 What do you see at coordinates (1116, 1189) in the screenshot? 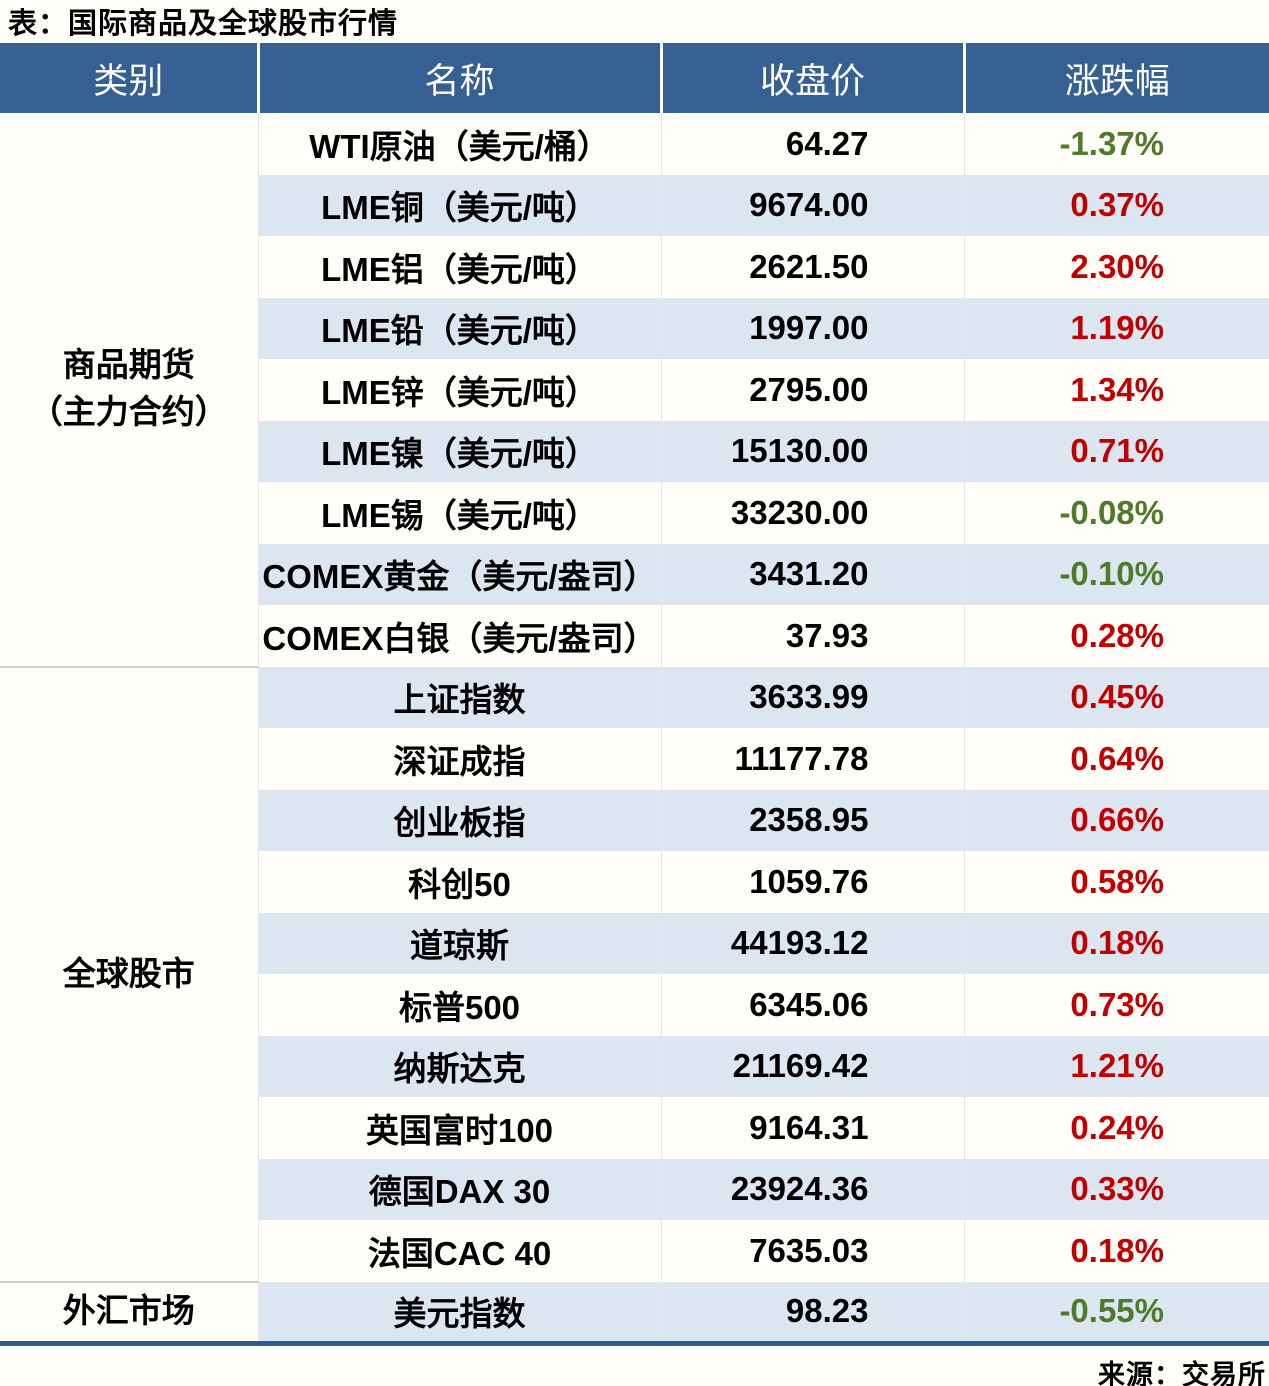
I see `change-percent-cell: 0.33%` at bounding box center [1116, 1189].